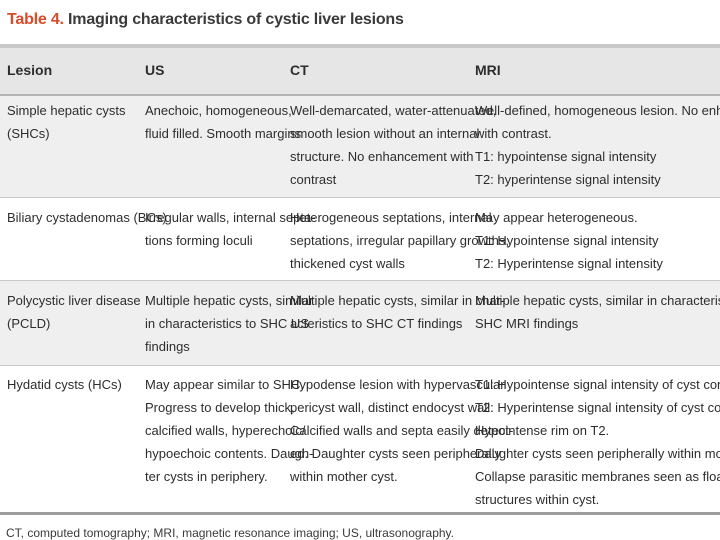  Describe the element at coordinates (347, 263) in the screenshot. I see `cell-line: thickened cyst walls` at that location.